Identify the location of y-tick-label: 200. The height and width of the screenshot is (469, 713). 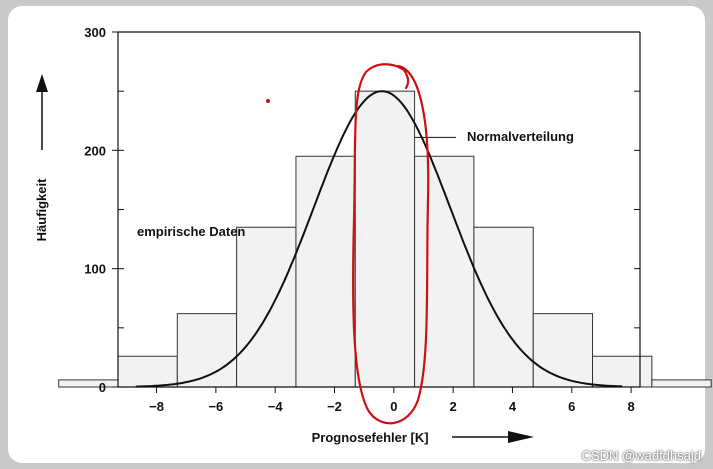
(95, 150).